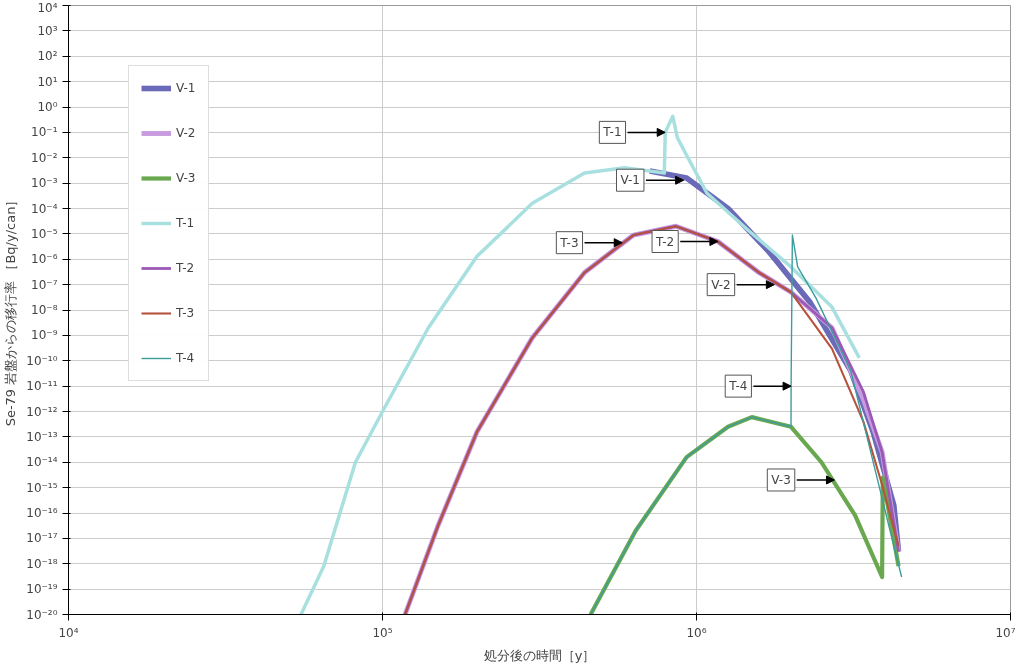 The width and height of the screenshot is (1023, 671). I want to click on y-tick-label: 10⁻¹⁹, so click(42, 589).